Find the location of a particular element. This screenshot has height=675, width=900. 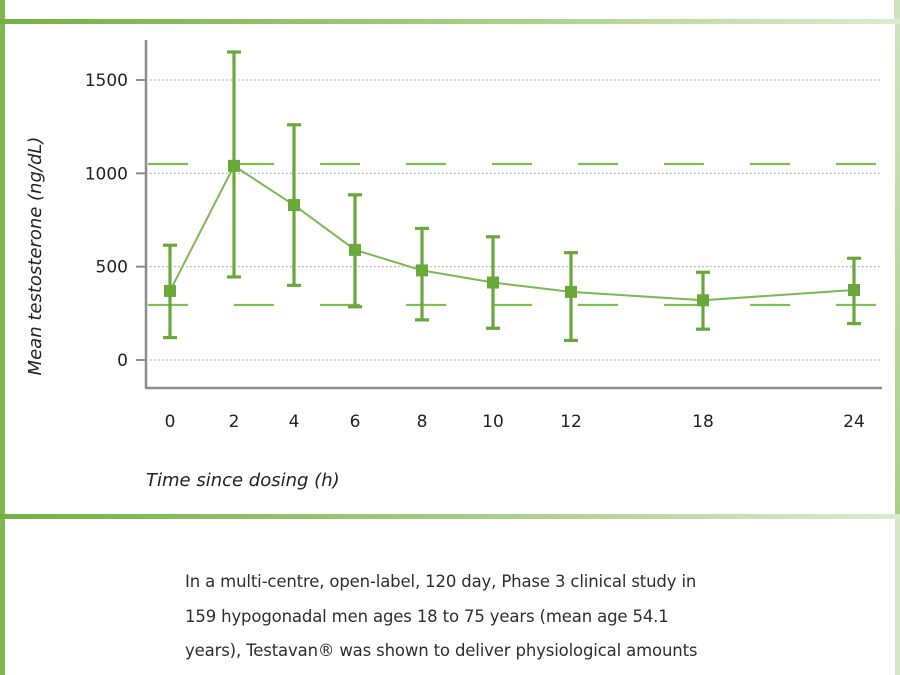

top-panel-border is located at coordinates (450, 12).